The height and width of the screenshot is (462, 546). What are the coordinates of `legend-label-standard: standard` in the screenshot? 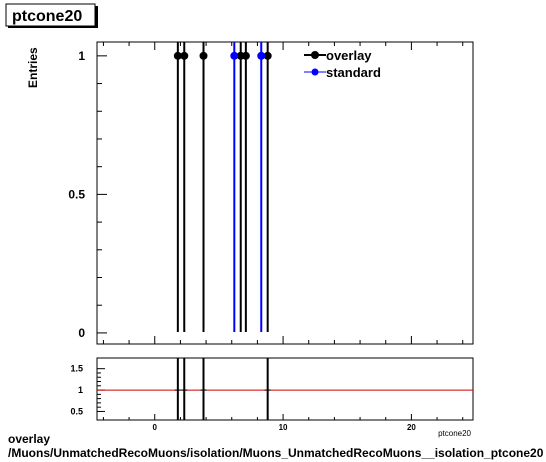 It's located at (353, 72).